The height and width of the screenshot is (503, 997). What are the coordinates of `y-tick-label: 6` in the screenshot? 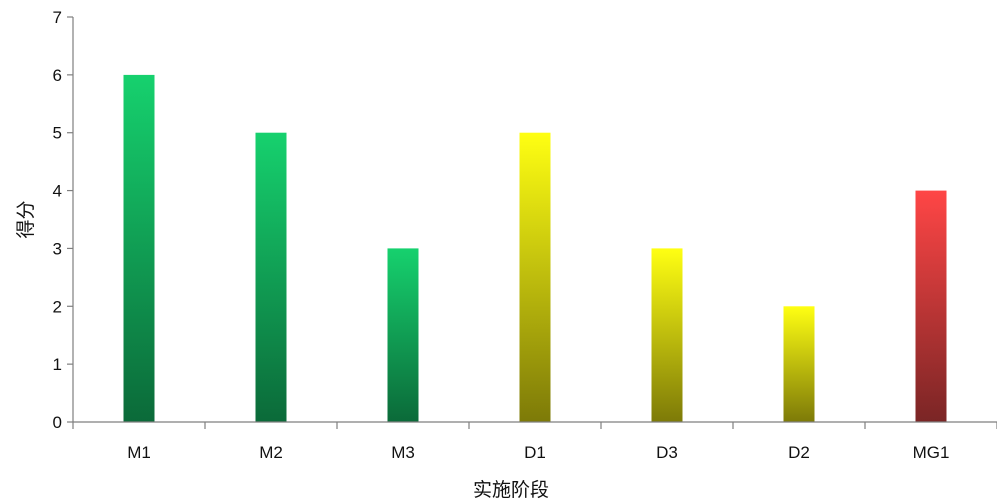 It's located at (57, 75).